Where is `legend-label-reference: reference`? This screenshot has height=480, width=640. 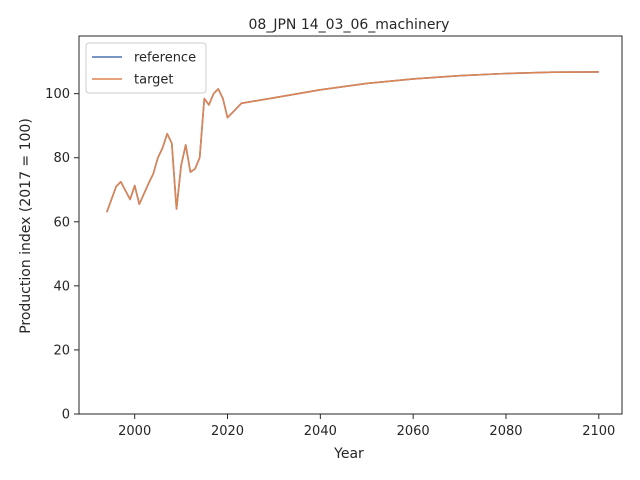
legend-label-reference: reference is located at coordinates (165, 58).